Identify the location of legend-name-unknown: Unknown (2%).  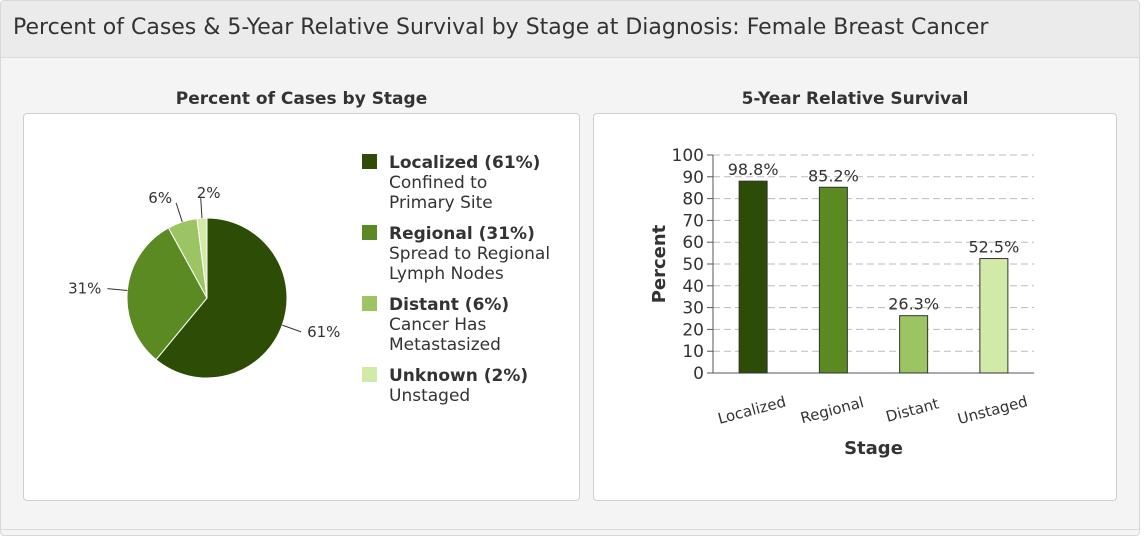
(458, 376).